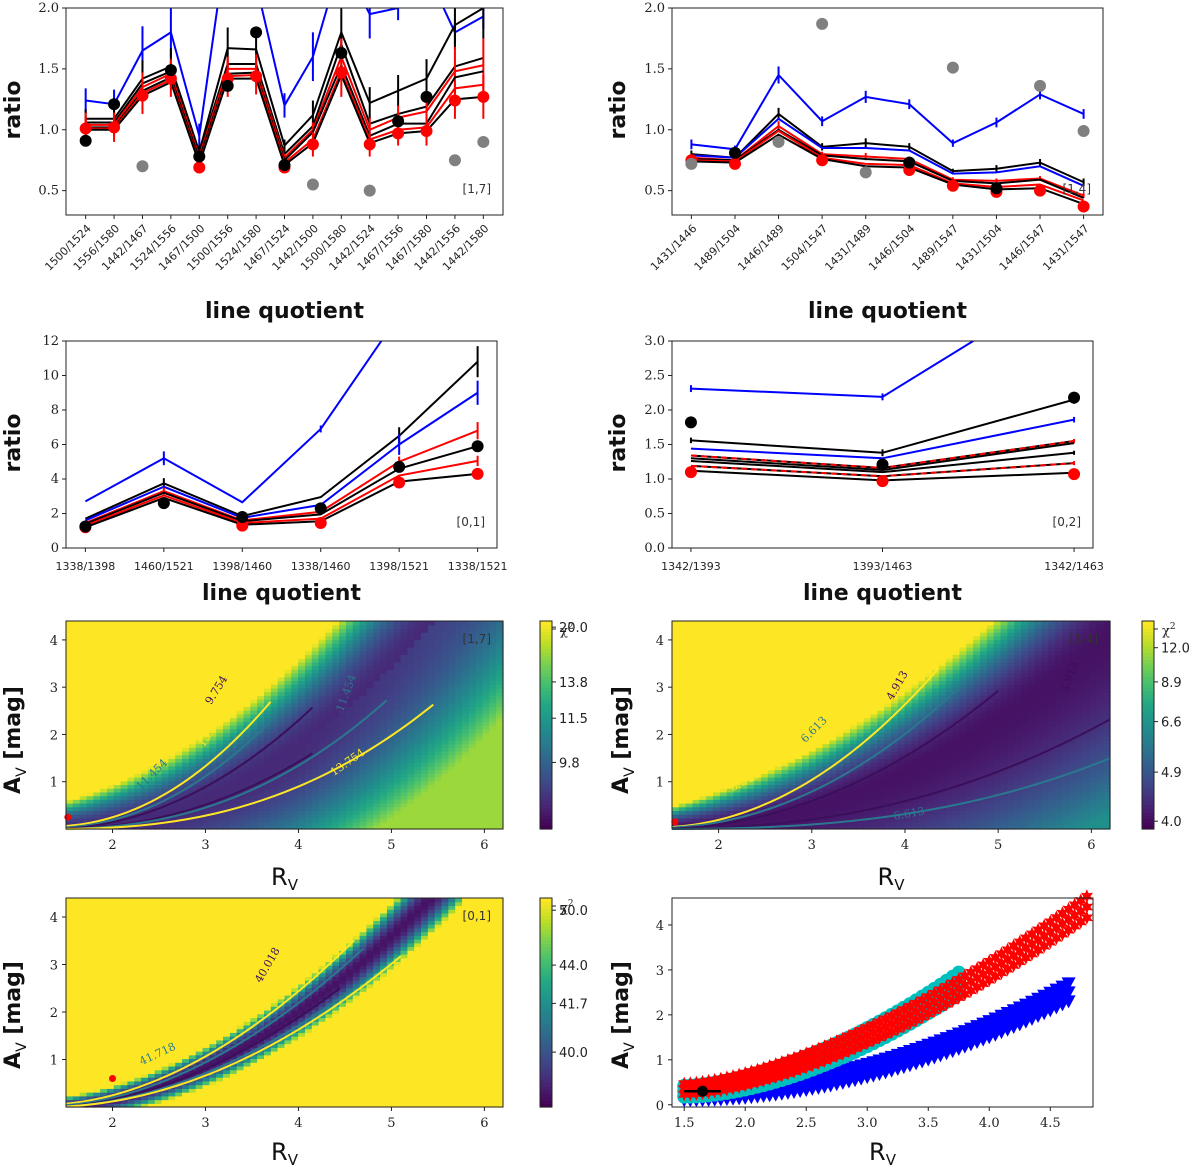  Describe the element at coordinates (477, 446) in the screenshot. I see `point-observed-black` at that location.